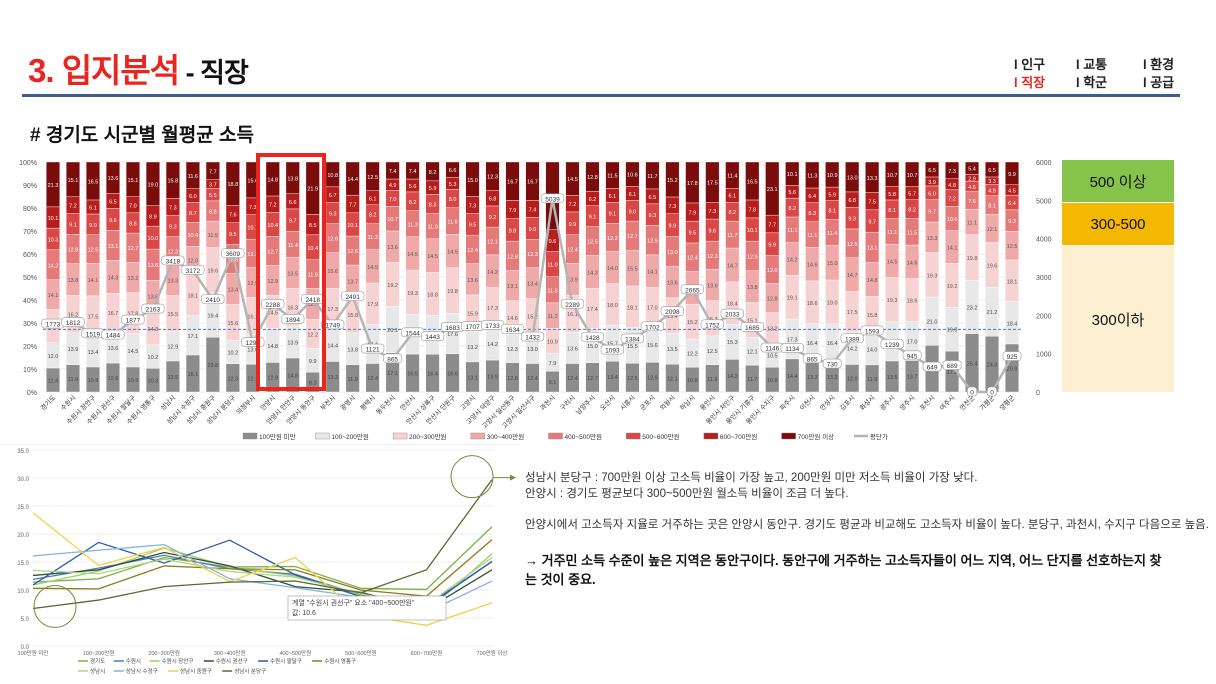  What do you see at coordinates (992, 171) in the screenshot?
I see `data-label: 6.5` at bounding box center [992, 171].